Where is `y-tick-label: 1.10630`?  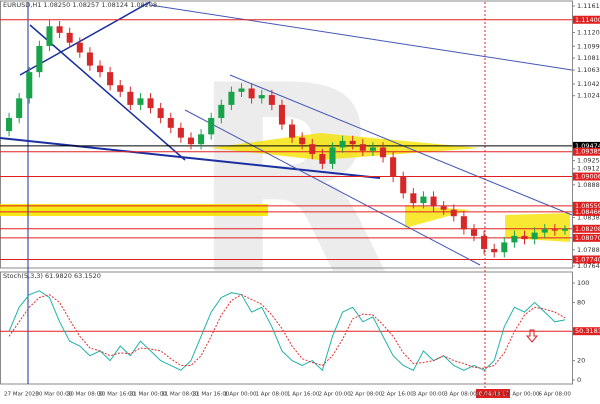 y-tick-label: 1.10630 is located at coordinates (588, 70).